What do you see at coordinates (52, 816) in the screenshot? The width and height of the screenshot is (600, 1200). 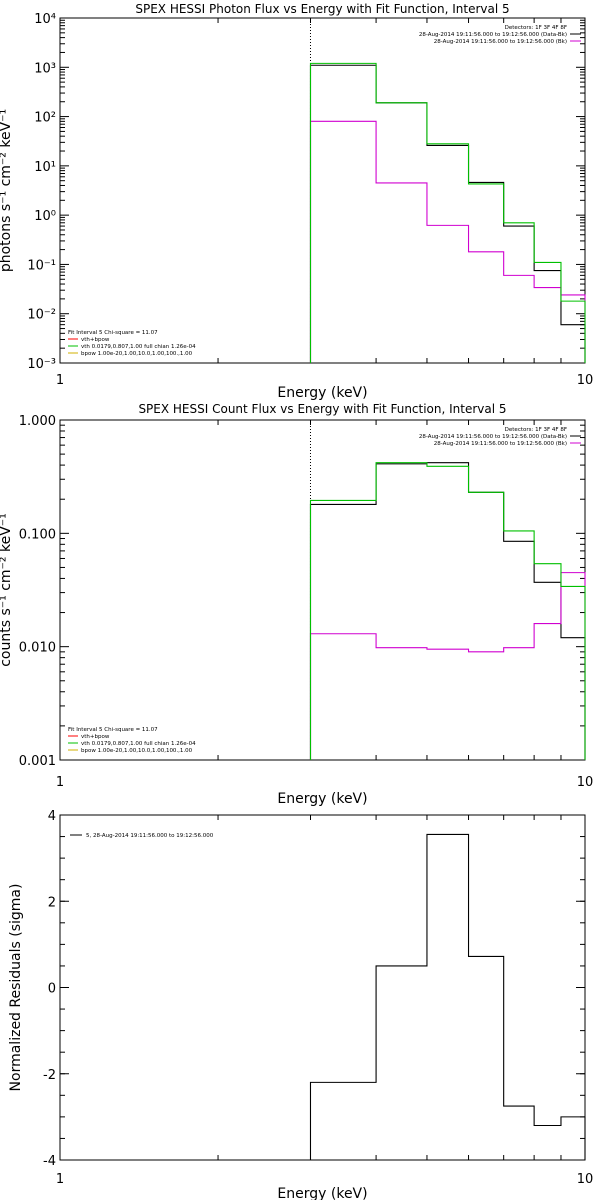 I see `y-tick-label: 4` at bounding box center [52, 816].